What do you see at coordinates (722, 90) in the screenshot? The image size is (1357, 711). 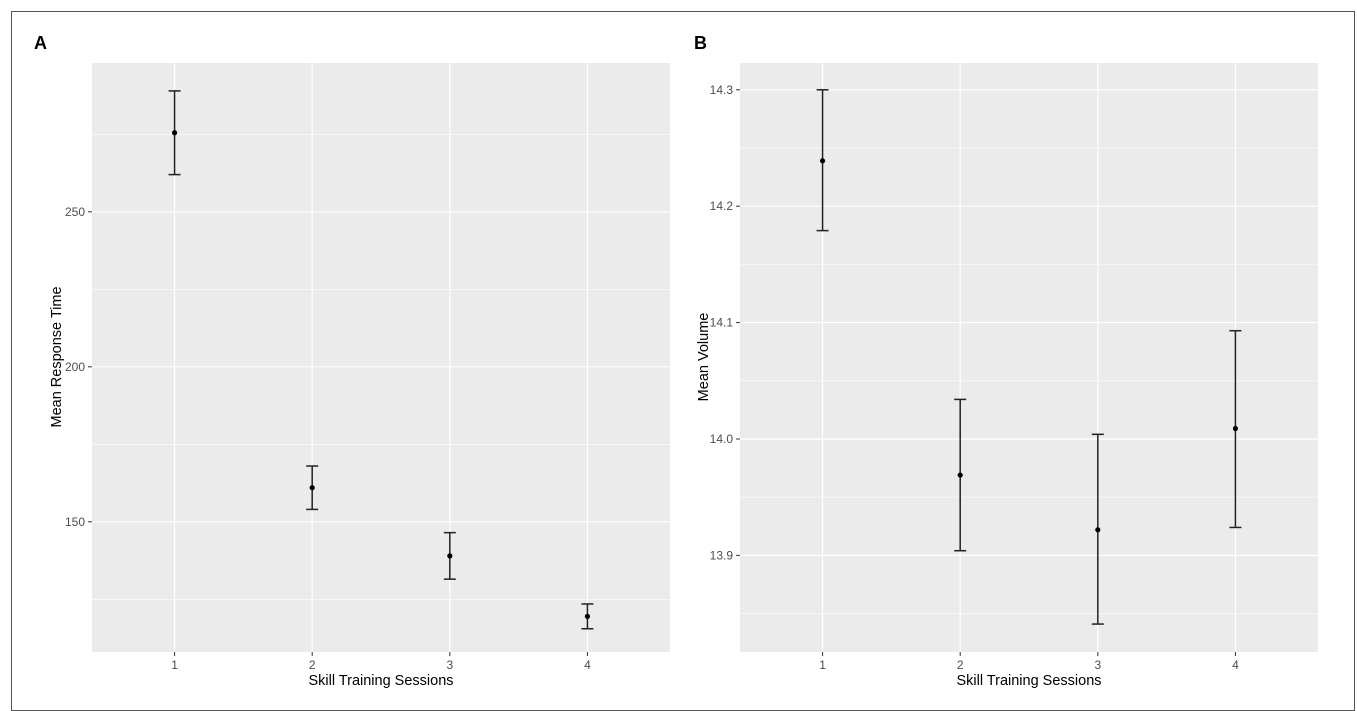 I see `y-tick-label: 14.3` at bounding box center [722, 90].